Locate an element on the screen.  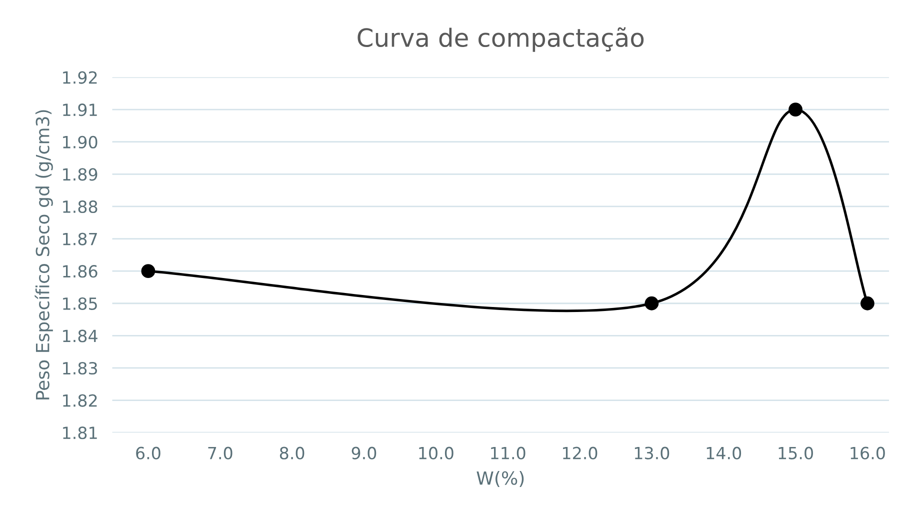
y-tick-label: 1.91 is located at coordinates (80, 110).